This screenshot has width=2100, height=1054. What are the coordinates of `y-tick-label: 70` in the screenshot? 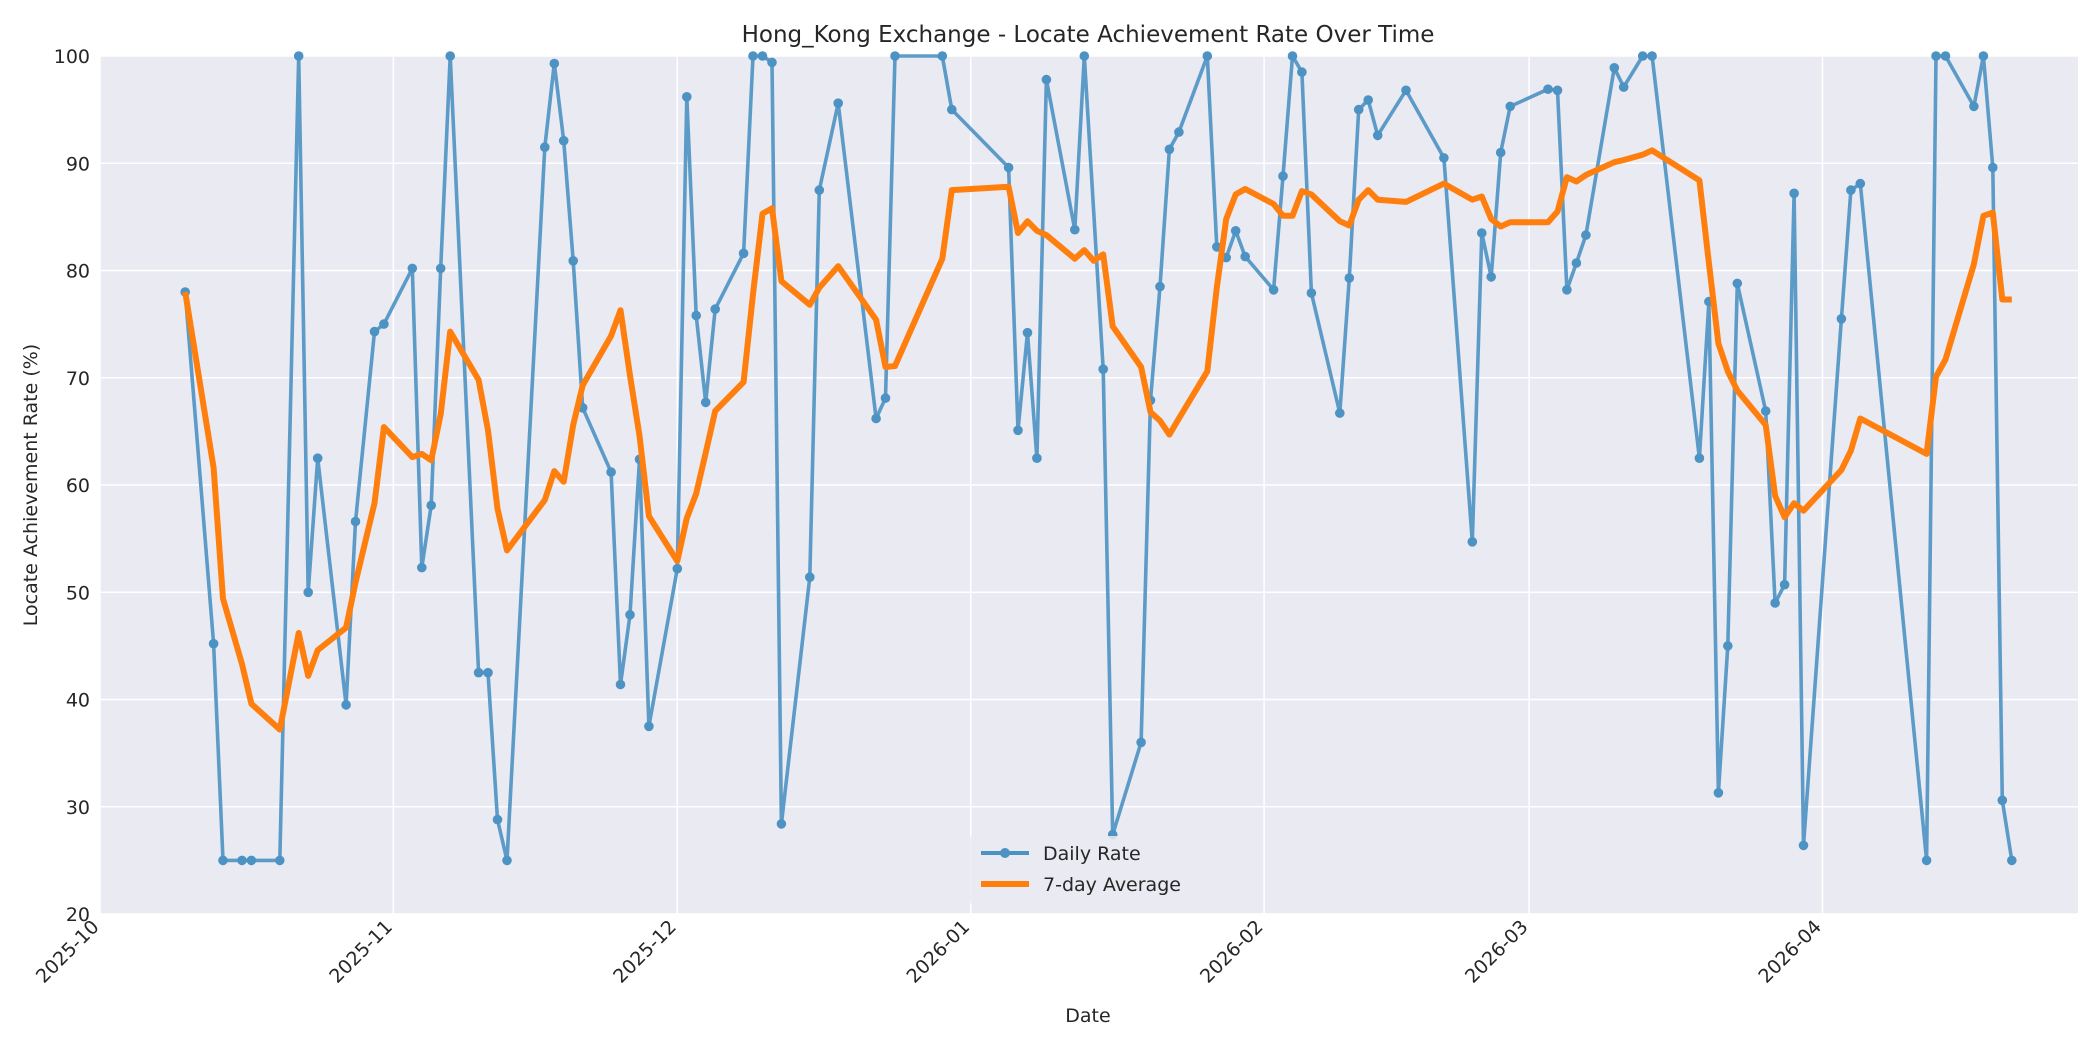 It's located at (78, 379).